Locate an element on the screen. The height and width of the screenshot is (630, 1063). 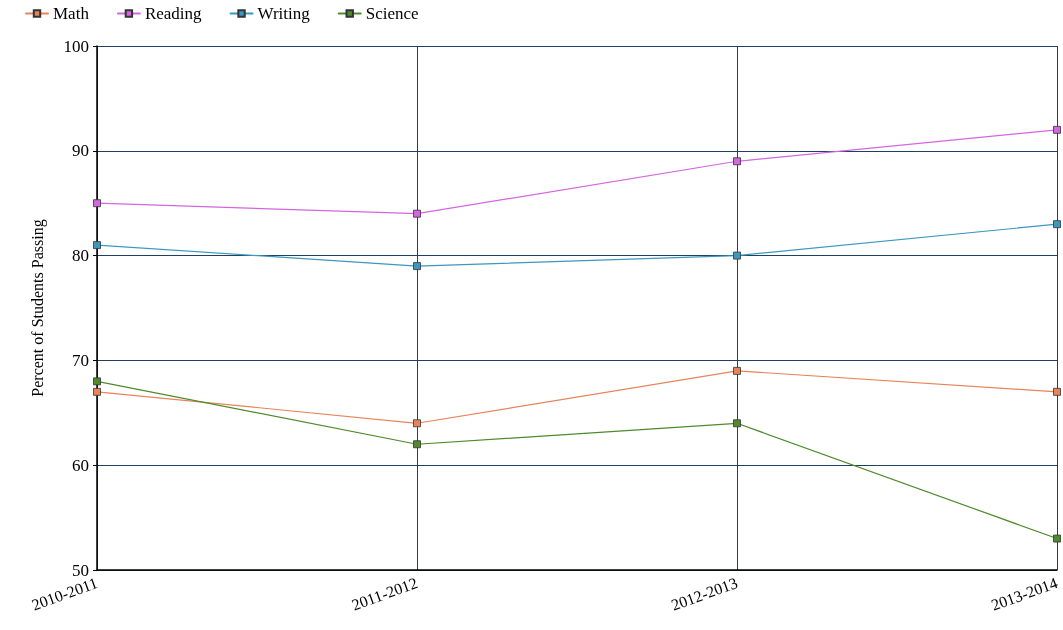
y-tick-label: 80 is located at coordinates (80, 256).